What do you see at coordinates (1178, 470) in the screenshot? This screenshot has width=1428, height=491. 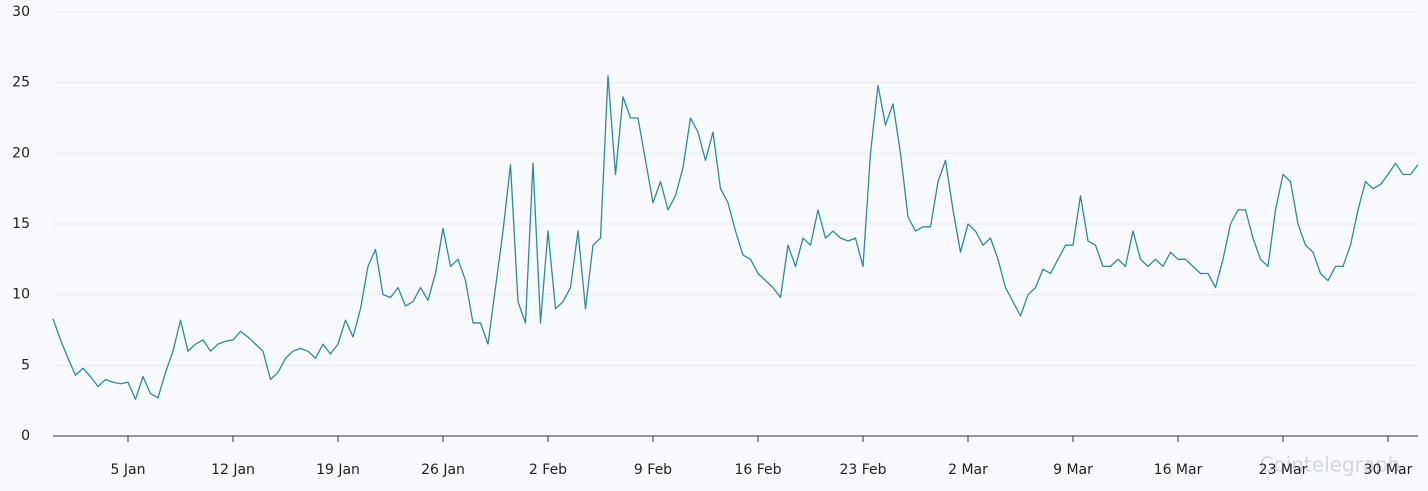 I see `x-tick-label: 16 Mar` at bounding box center [1178, 470].